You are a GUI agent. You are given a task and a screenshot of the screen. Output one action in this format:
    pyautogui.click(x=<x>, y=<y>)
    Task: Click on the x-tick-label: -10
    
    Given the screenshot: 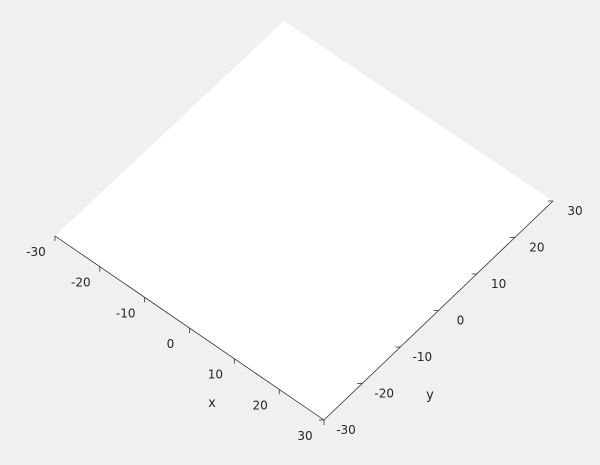 What is the action you would take?
    pyautogui.click(x=126, y=313)
    